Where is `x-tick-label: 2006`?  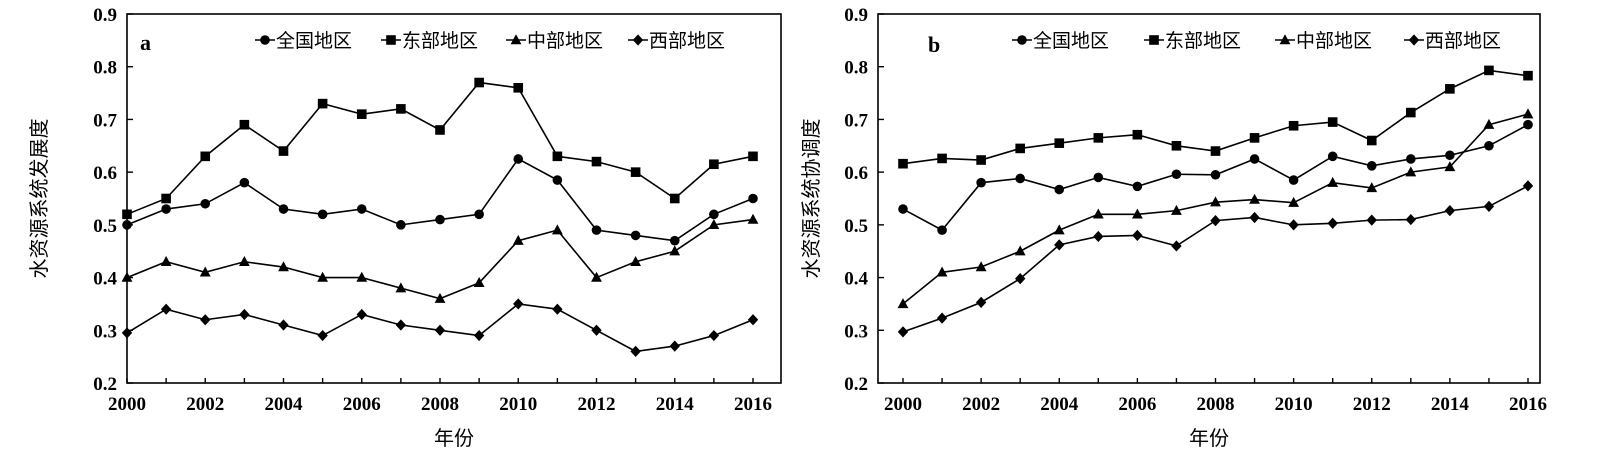 x-tick-label: 2006 is located at coordinates (1137, 404).